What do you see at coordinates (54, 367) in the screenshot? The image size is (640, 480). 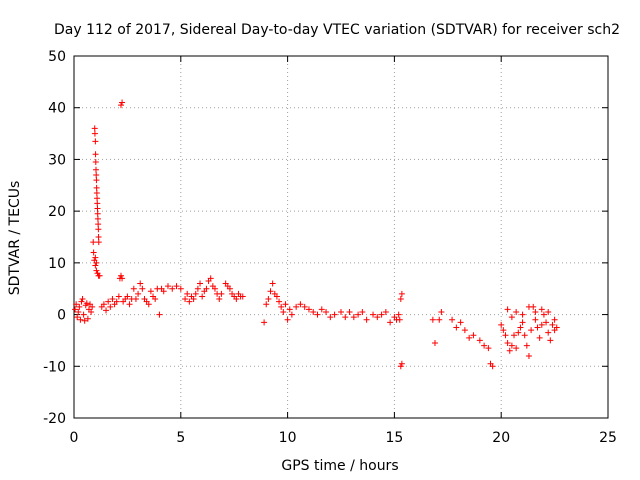 I see `y-tick-label: -10` at bounding box center [54, 367].